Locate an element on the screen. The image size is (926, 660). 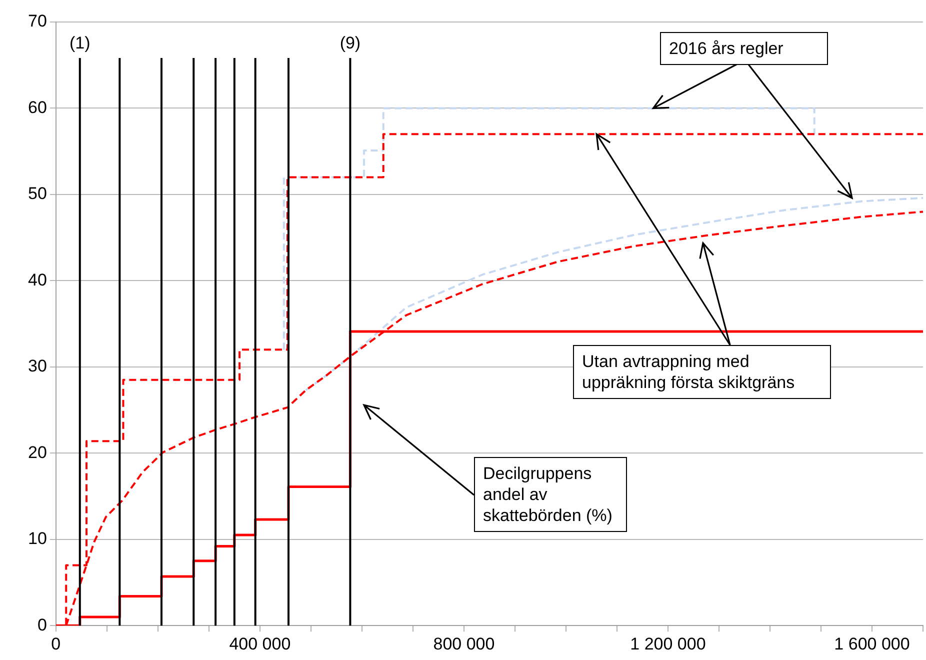
y-tick-label: 60 is located at coordinates (37, 107).